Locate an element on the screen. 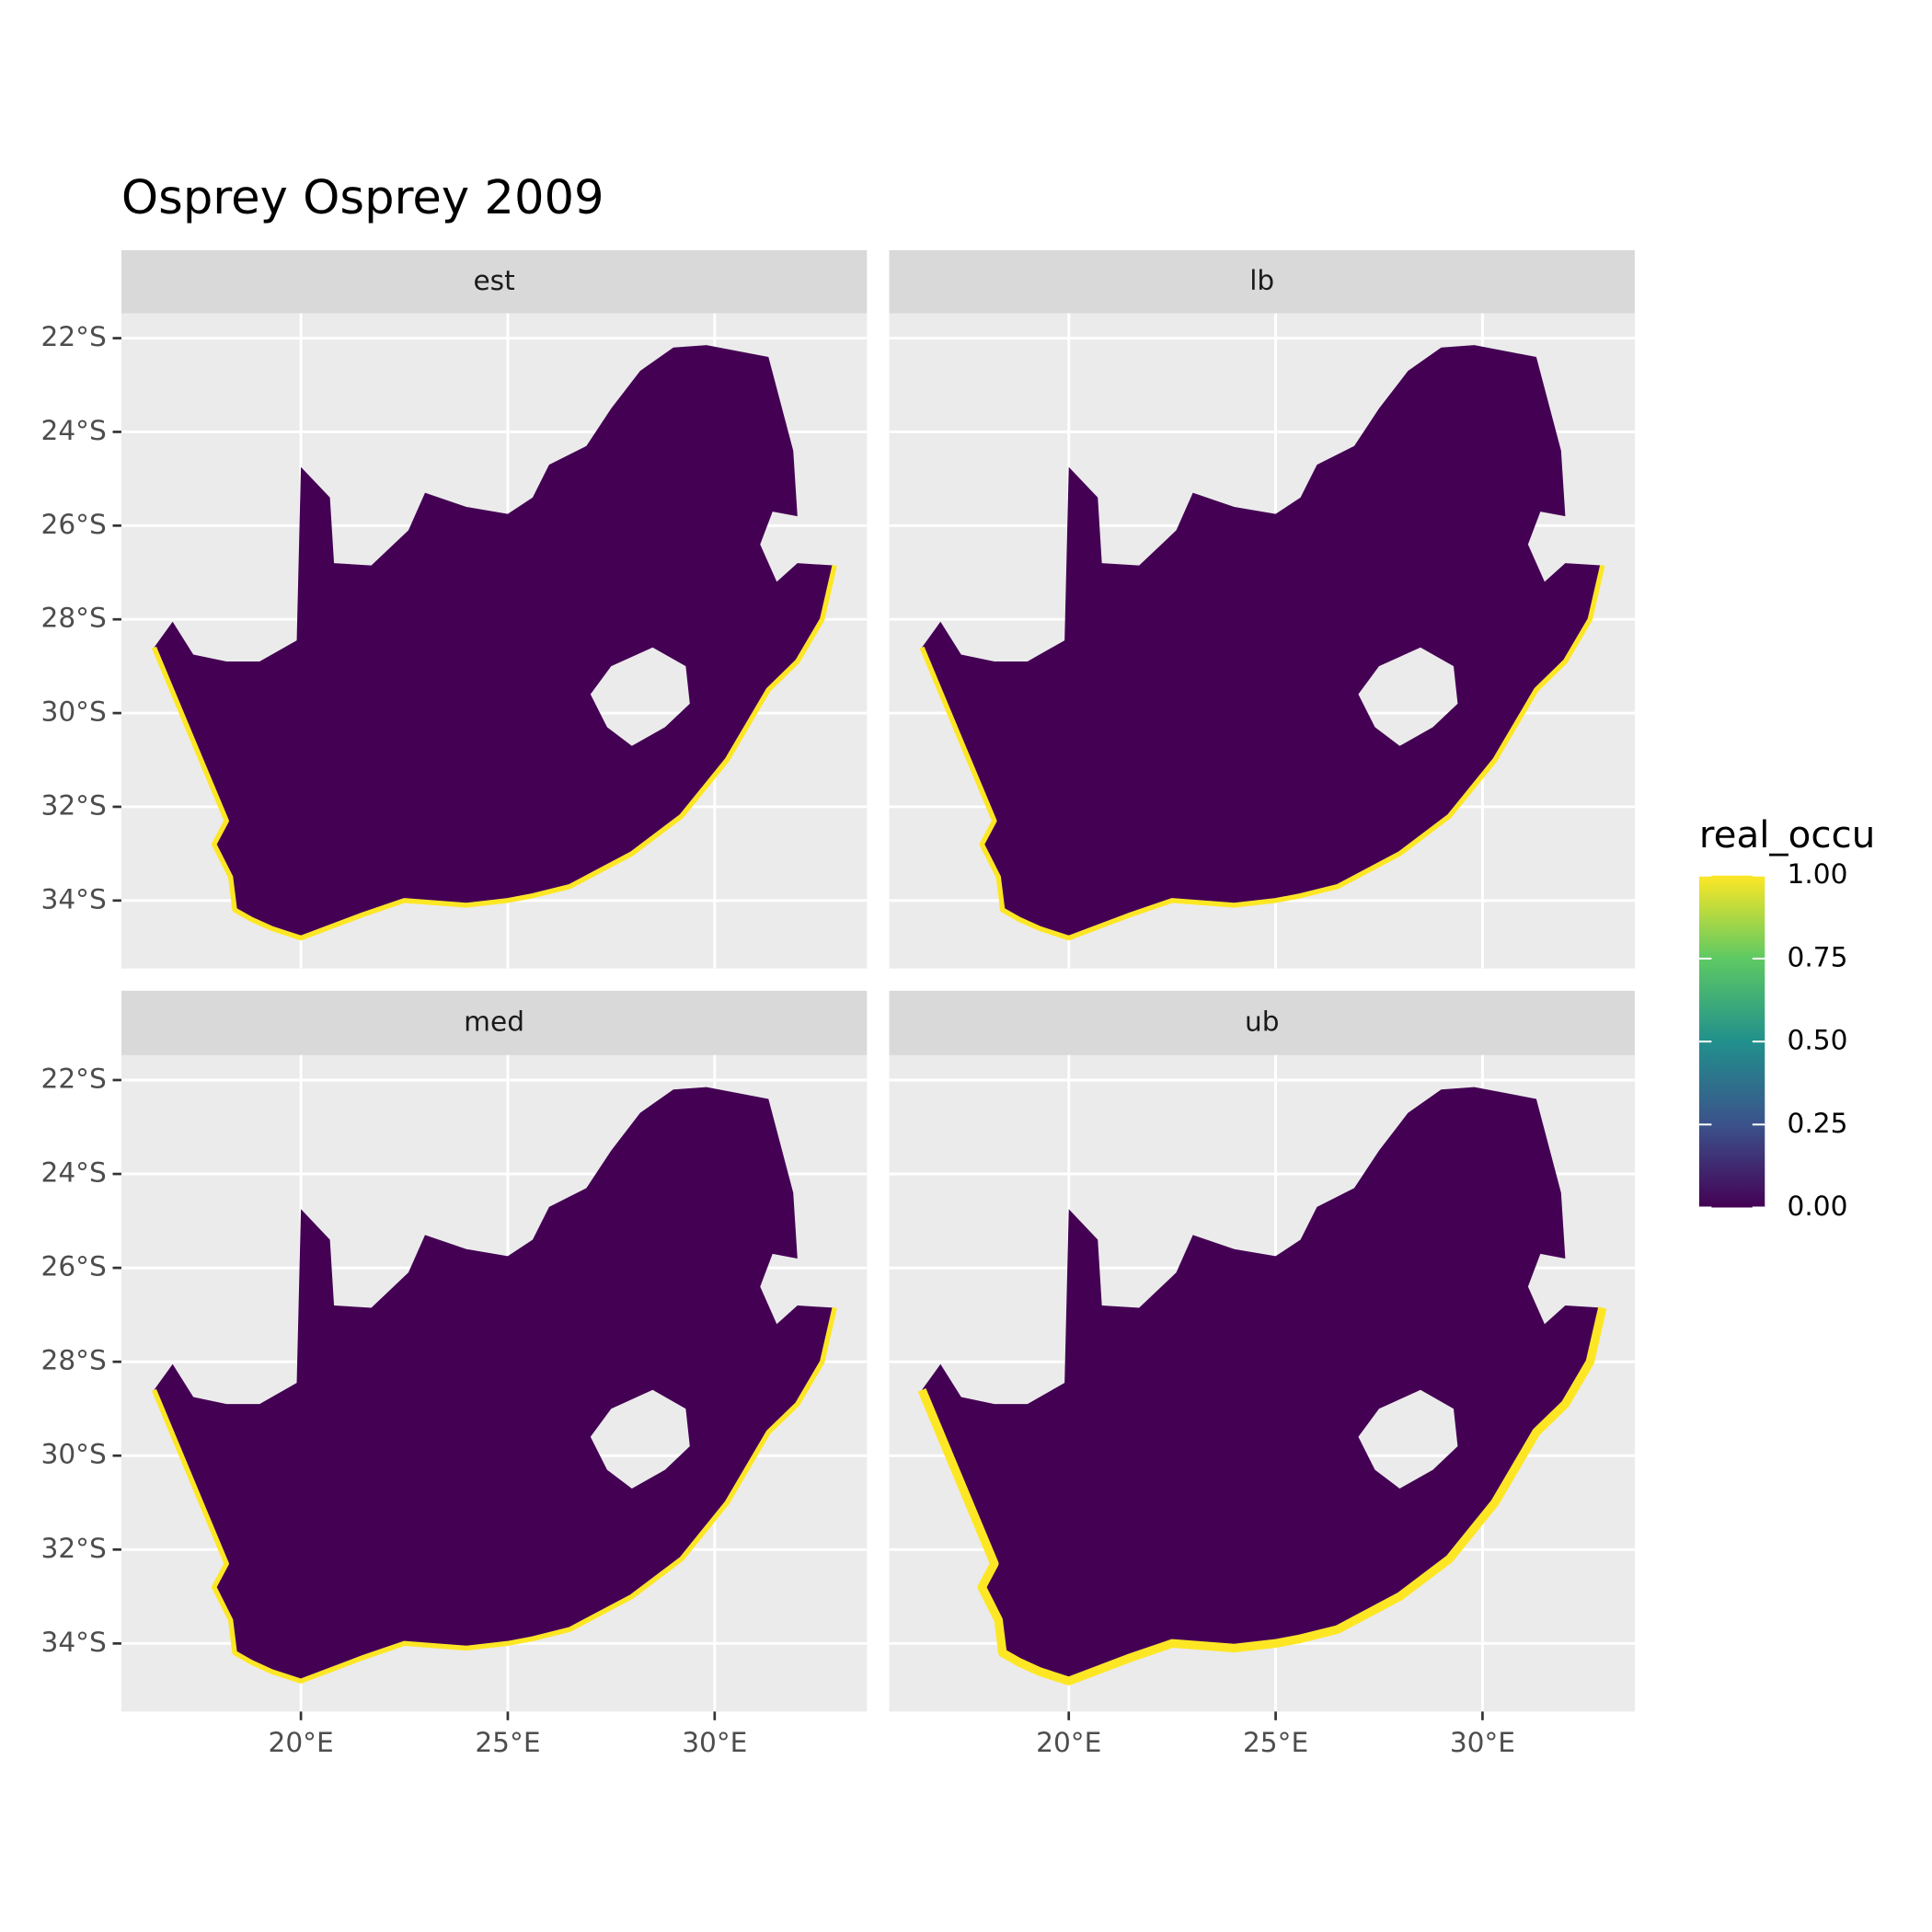  legend-tick-label: 0.00 is located at coordinates (1818, 1206).